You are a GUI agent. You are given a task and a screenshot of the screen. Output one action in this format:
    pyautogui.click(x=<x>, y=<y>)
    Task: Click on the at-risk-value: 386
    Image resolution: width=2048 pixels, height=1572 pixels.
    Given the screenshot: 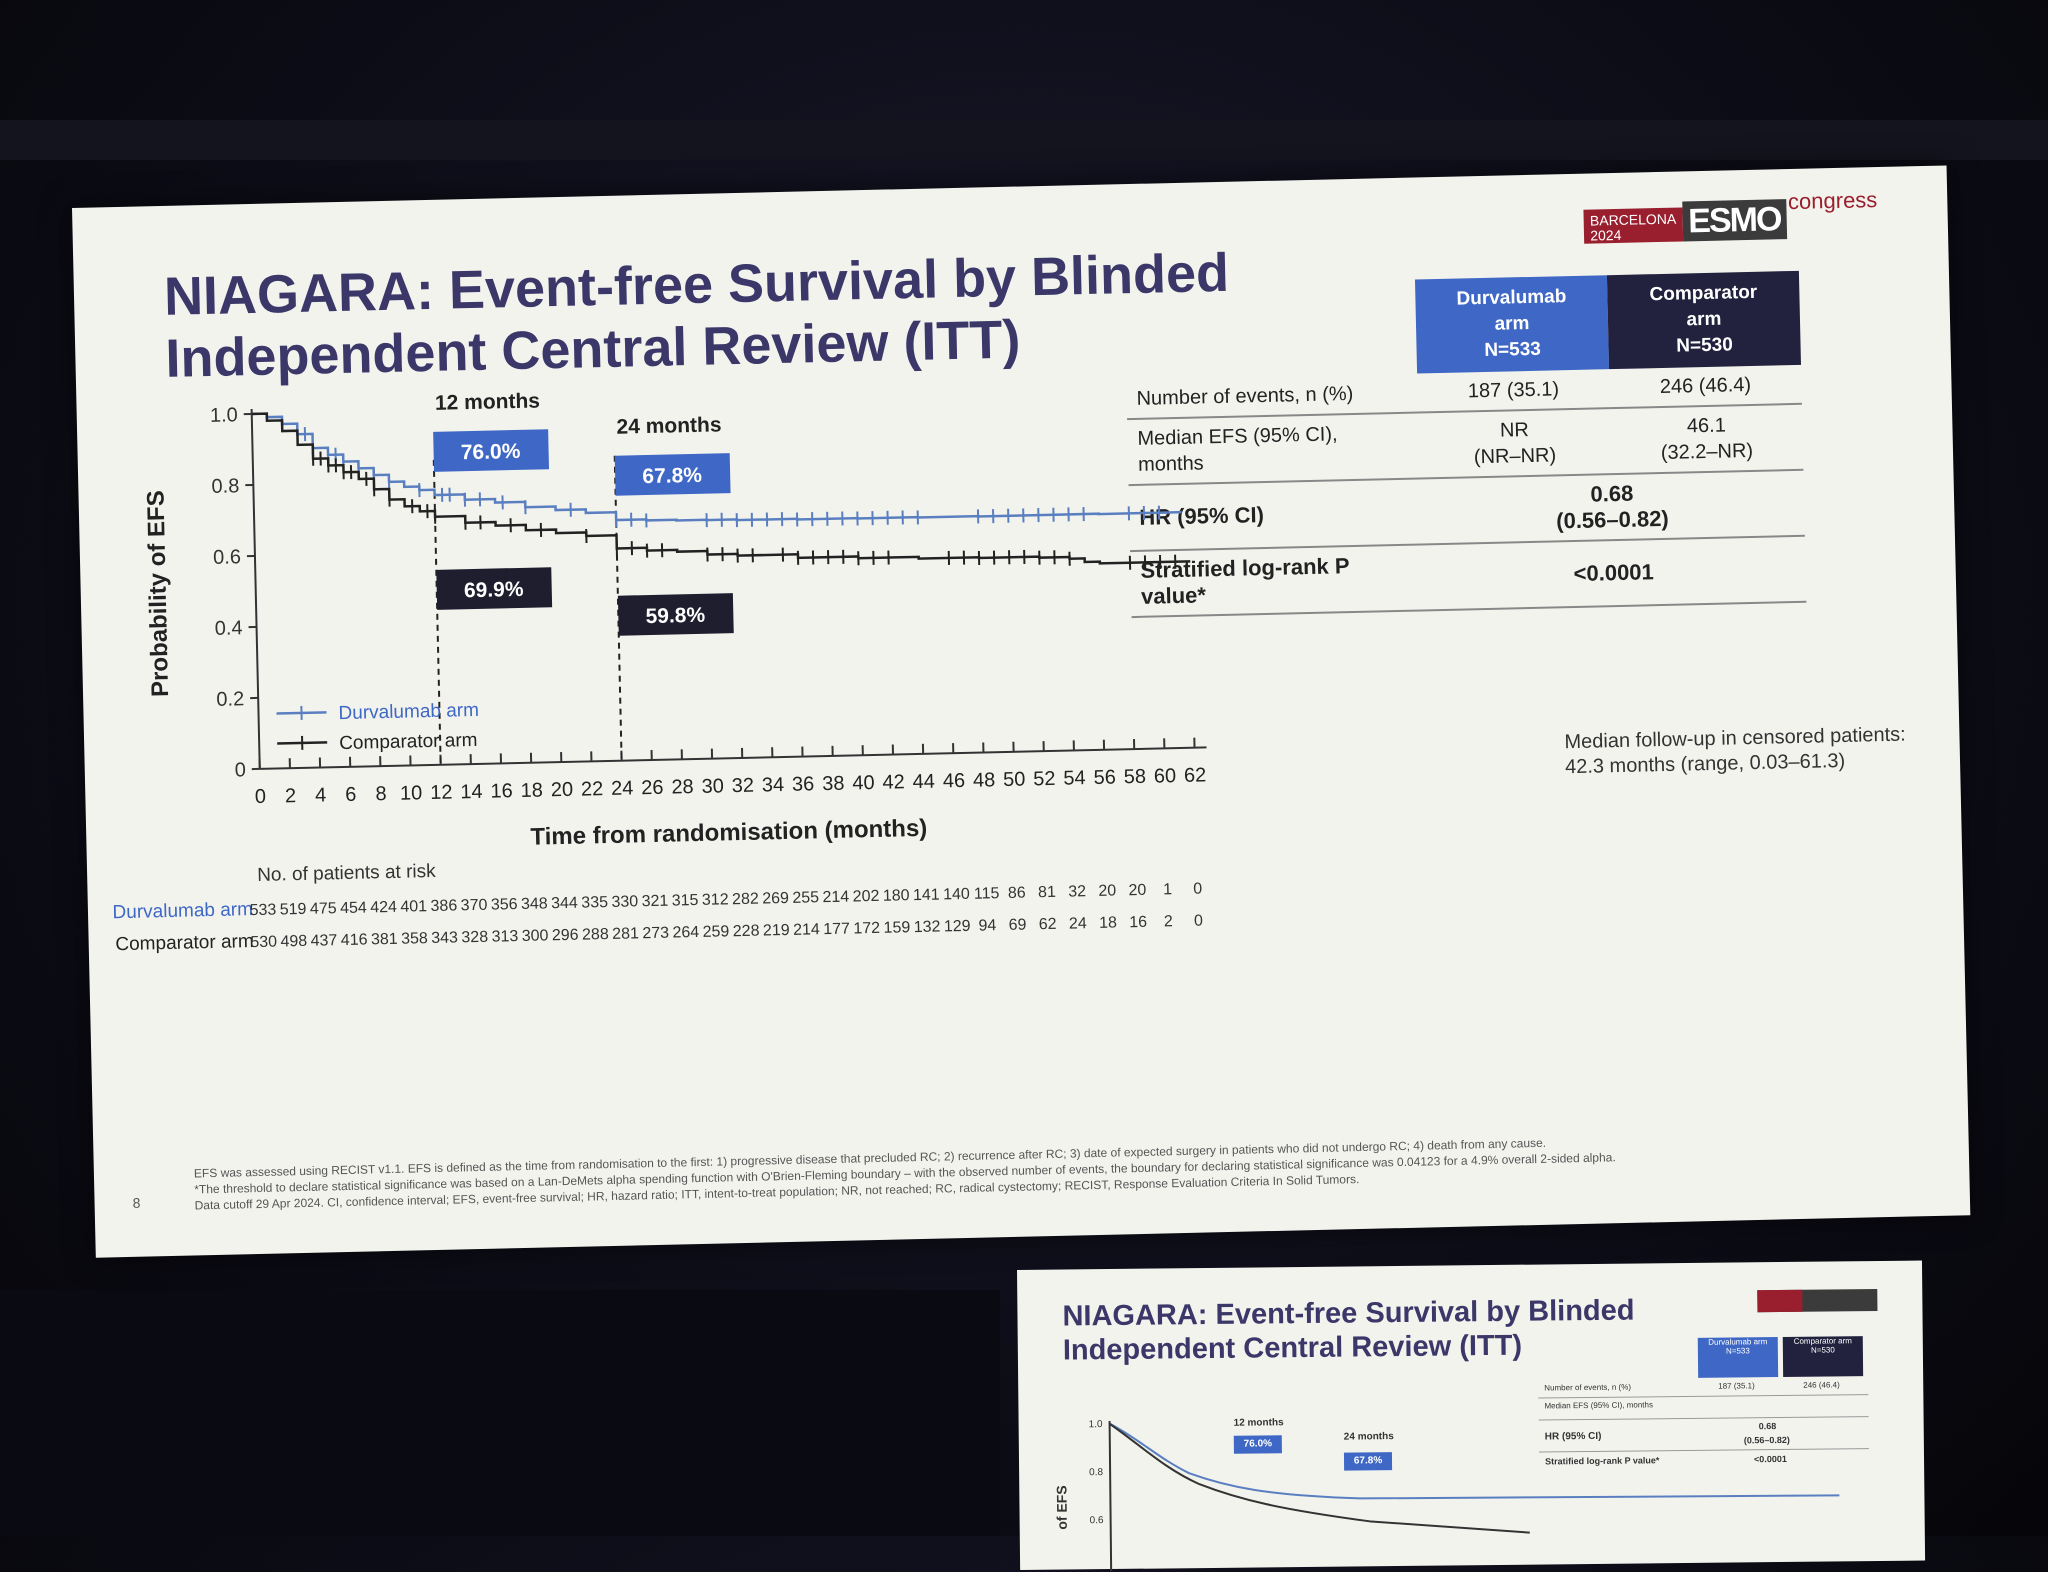 What is the action you would take?
    pyautogui.click(x=443, y=906)
    